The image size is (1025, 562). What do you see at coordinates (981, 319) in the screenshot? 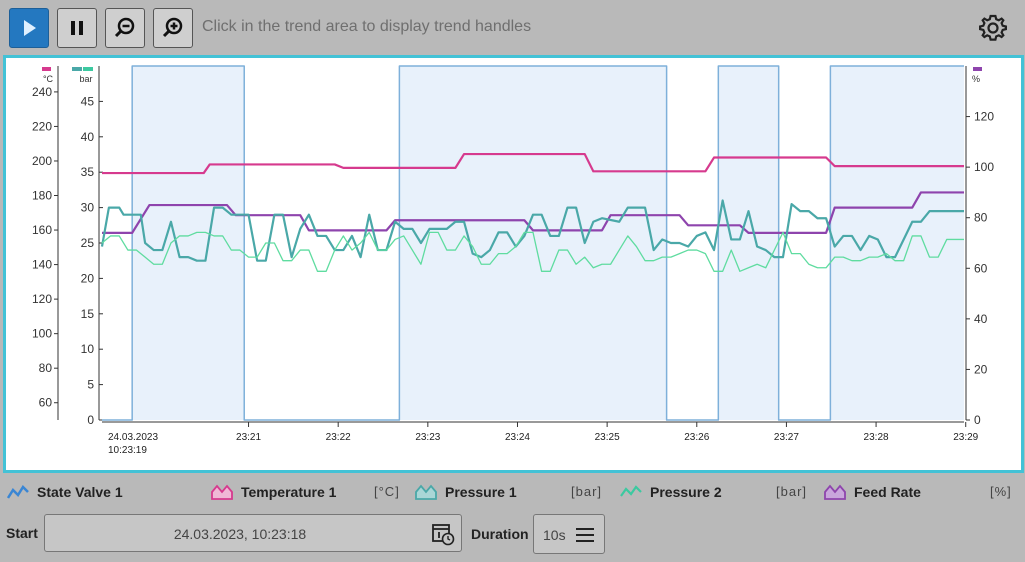
I see `percent-tick-label: 40` at bounding box center [981, 319].